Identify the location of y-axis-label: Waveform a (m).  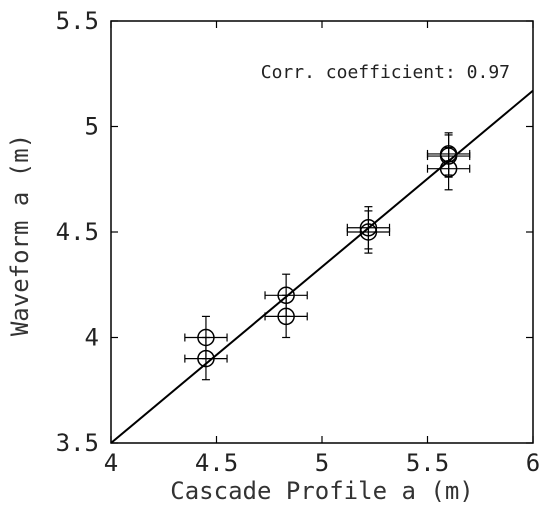
(20, 235).